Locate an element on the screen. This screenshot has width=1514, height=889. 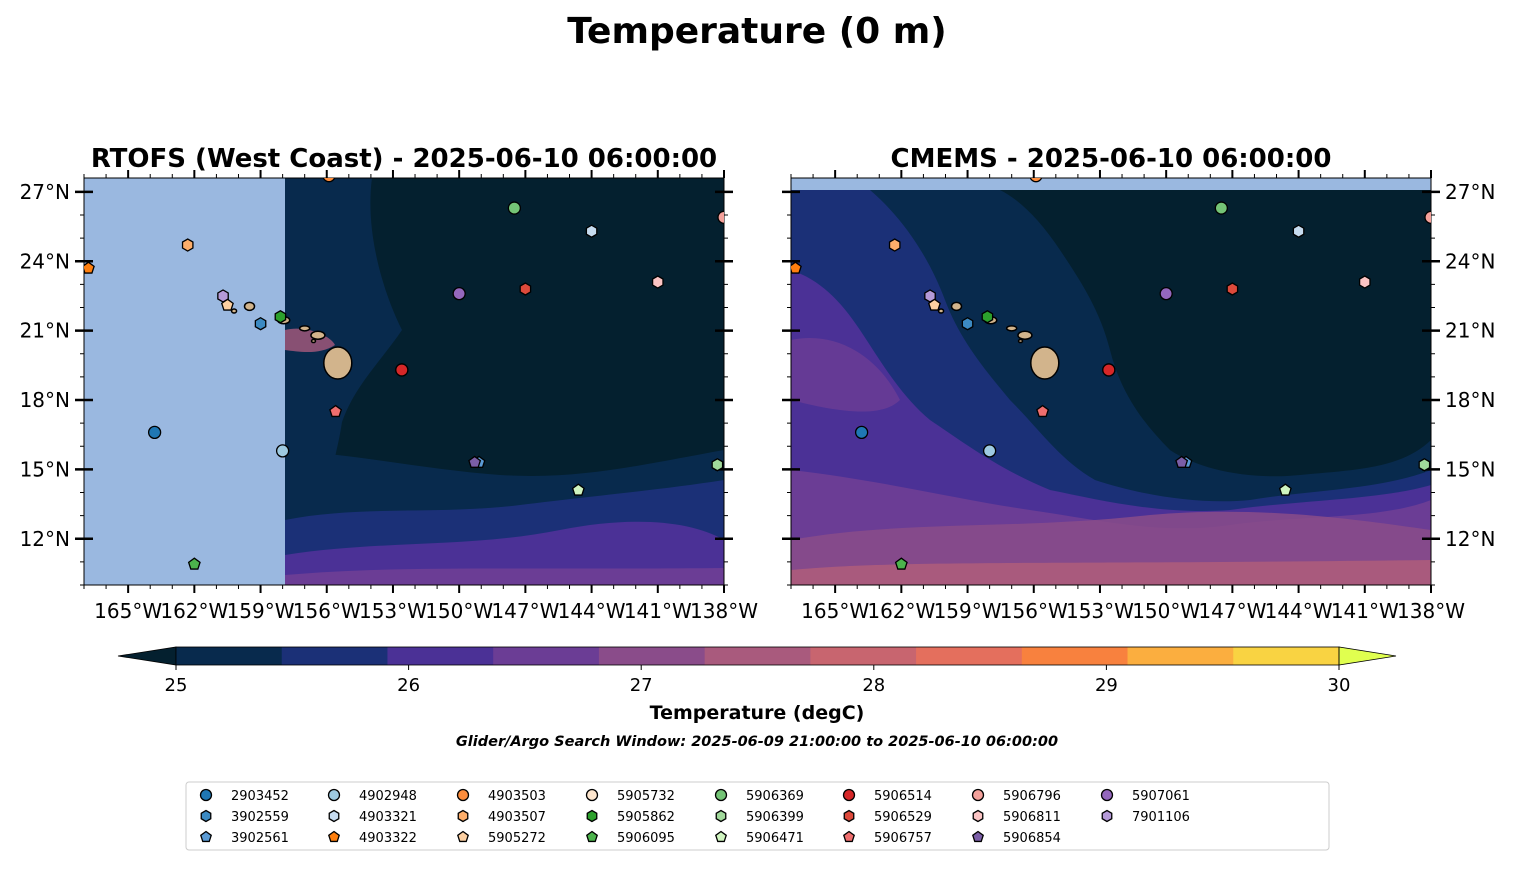
legend-entry: 5906757 is located at coordinates (903, 838).